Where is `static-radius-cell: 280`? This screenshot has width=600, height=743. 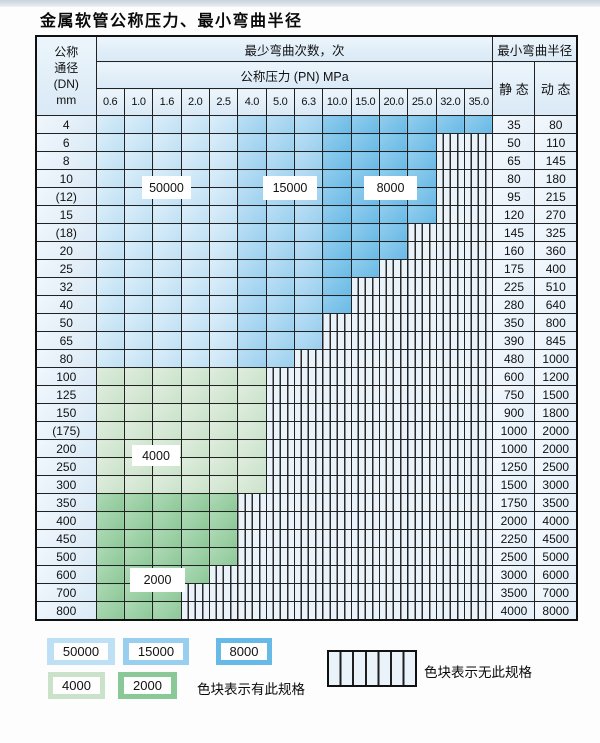 static-radius-cell: 280 is located at coordinates (514, 304).